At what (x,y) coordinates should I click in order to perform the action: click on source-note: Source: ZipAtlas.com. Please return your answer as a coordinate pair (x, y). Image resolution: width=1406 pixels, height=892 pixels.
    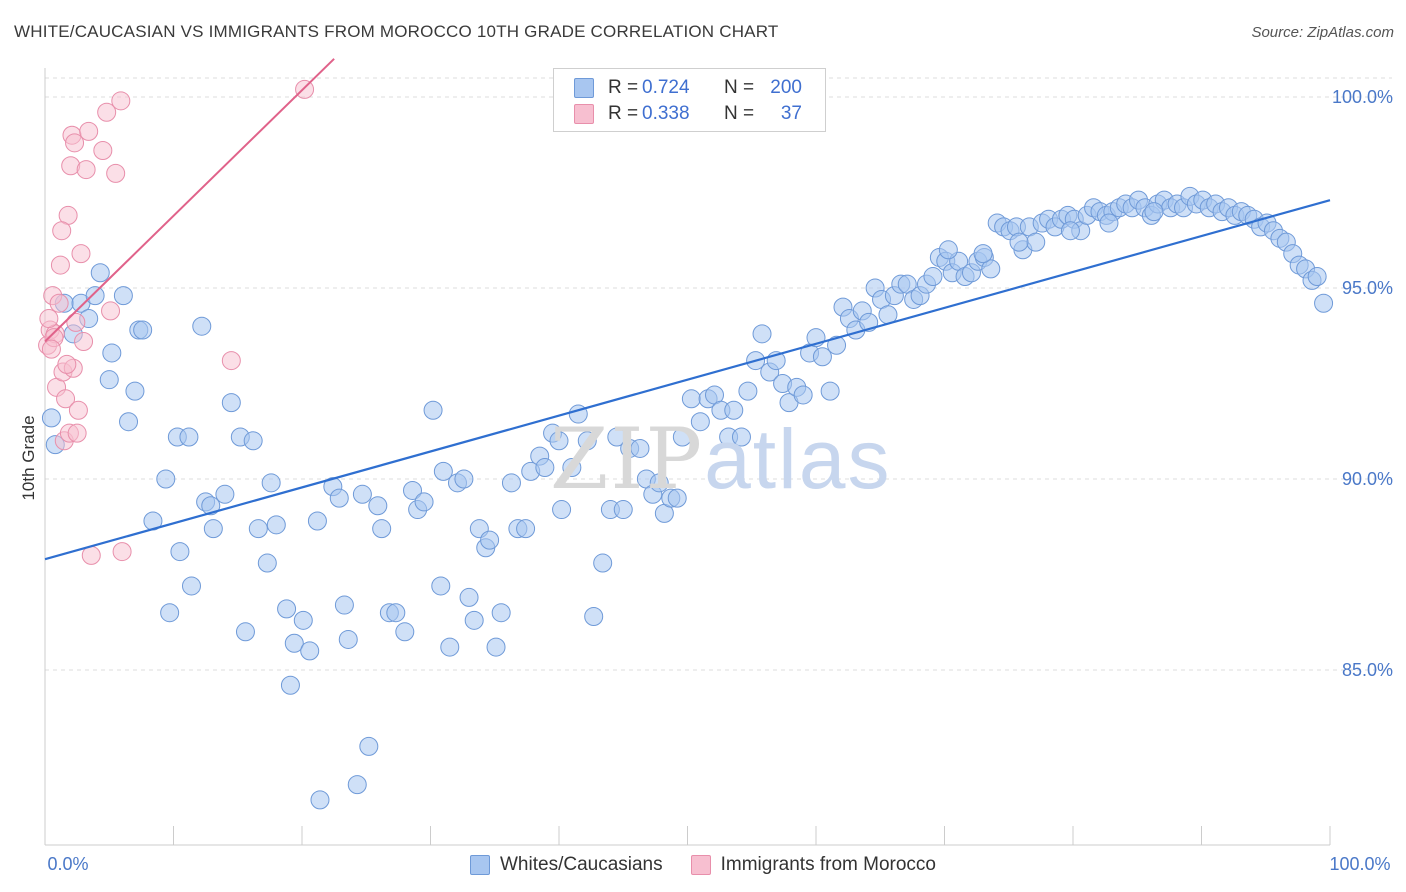
    Looking at the image, I should click on (1322, 32).